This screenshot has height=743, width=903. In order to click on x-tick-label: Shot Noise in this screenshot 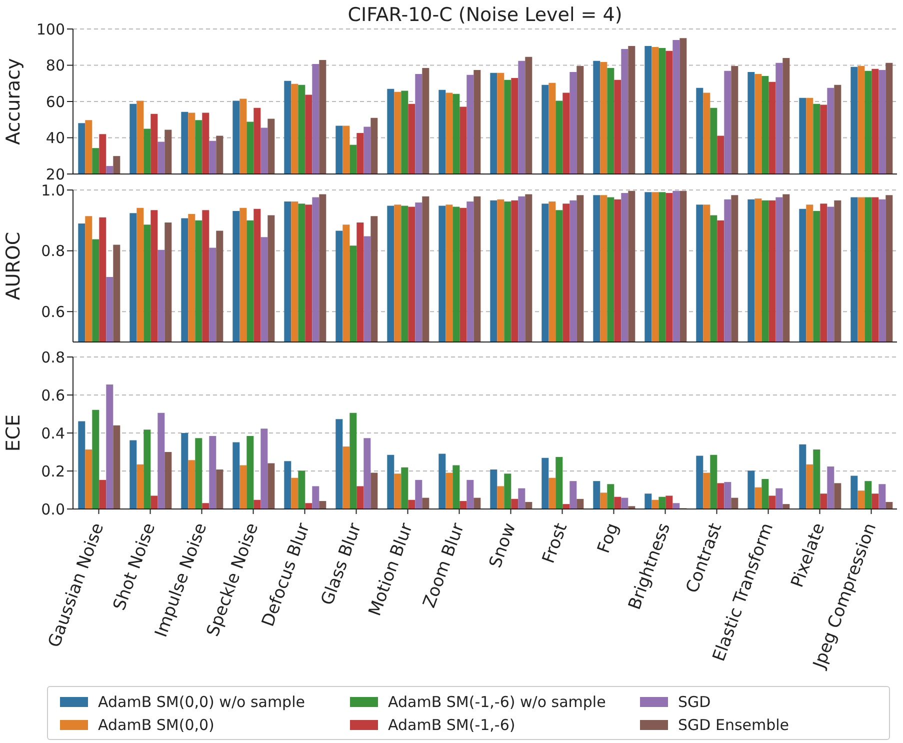, I will do `click(135, 567)`.